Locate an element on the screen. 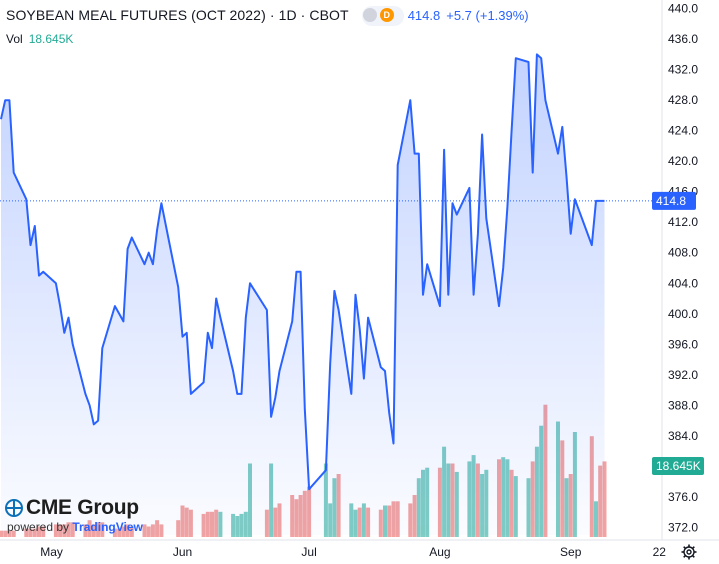  volume-legend: Vol 18.645K is located at coordinates (39, 39).